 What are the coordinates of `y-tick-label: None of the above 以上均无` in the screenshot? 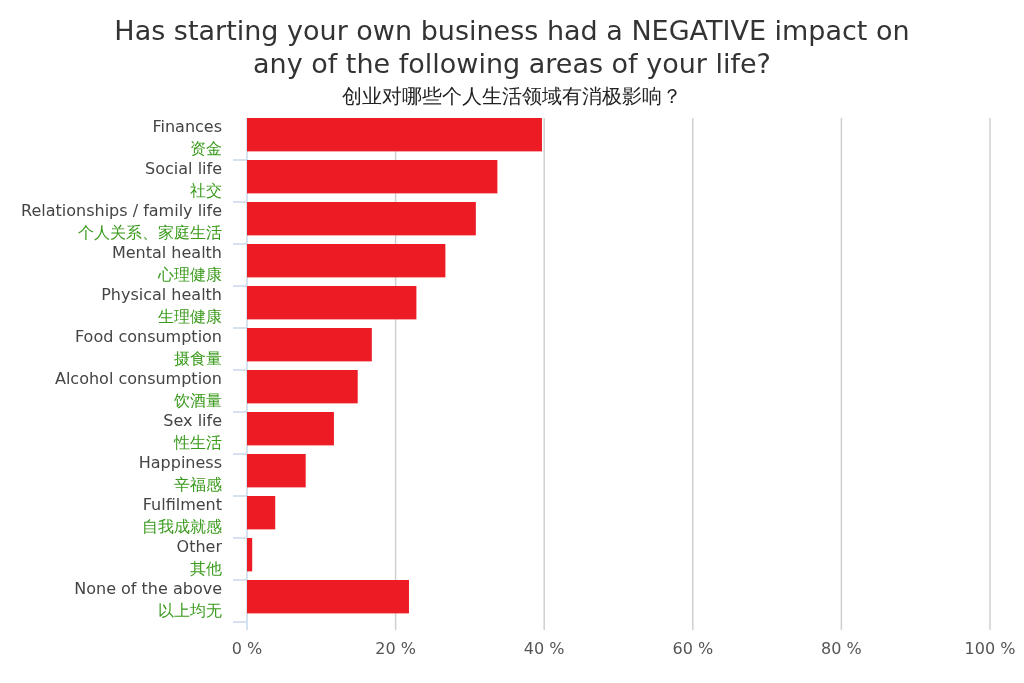 It's located at (148, 599).